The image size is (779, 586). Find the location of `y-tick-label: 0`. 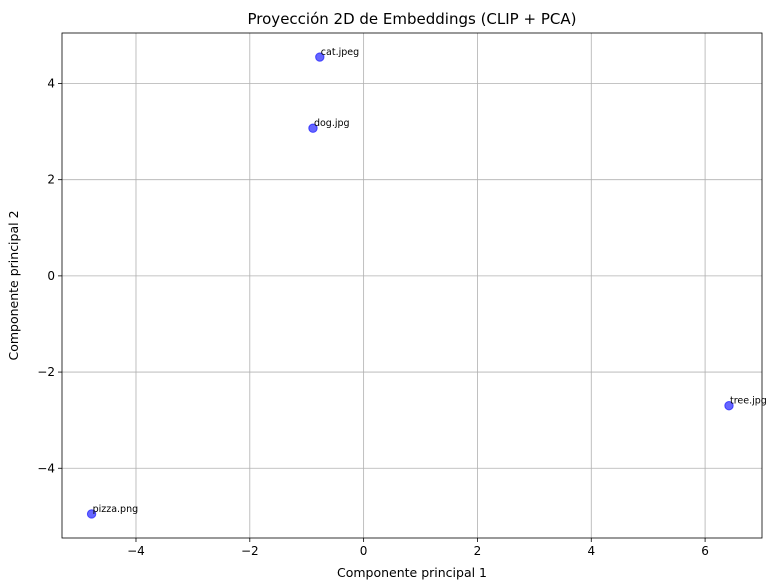

y-tick-label: 0 is located at coordinates (51, 276).